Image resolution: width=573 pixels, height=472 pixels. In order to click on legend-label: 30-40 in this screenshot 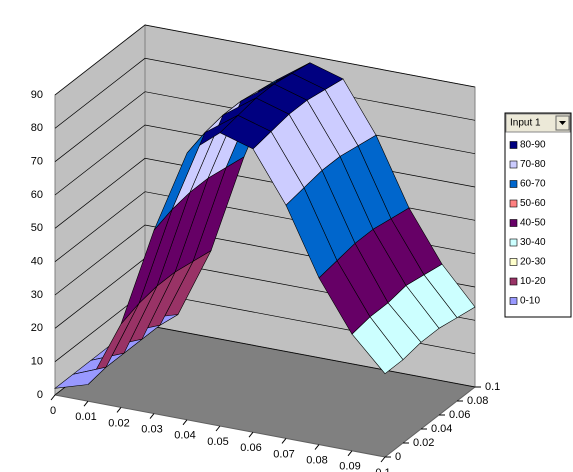, I will do `click(533, 242)`.